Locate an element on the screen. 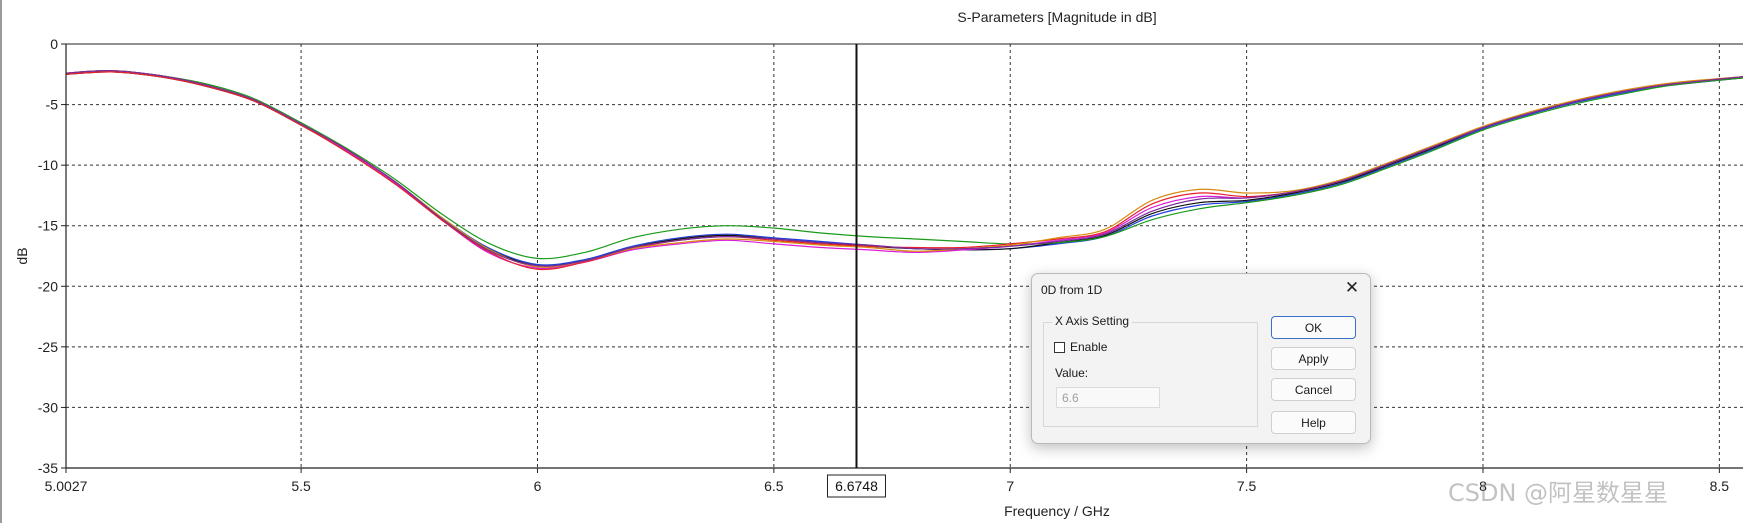 The image size is (1743, 523). apply-button: Apply is located at coordinates (1313, 358).